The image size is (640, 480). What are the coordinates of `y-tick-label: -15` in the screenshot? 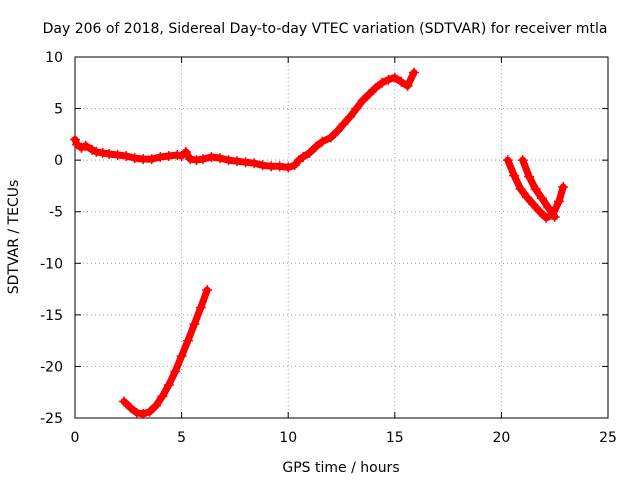 It's located at (51, 316).